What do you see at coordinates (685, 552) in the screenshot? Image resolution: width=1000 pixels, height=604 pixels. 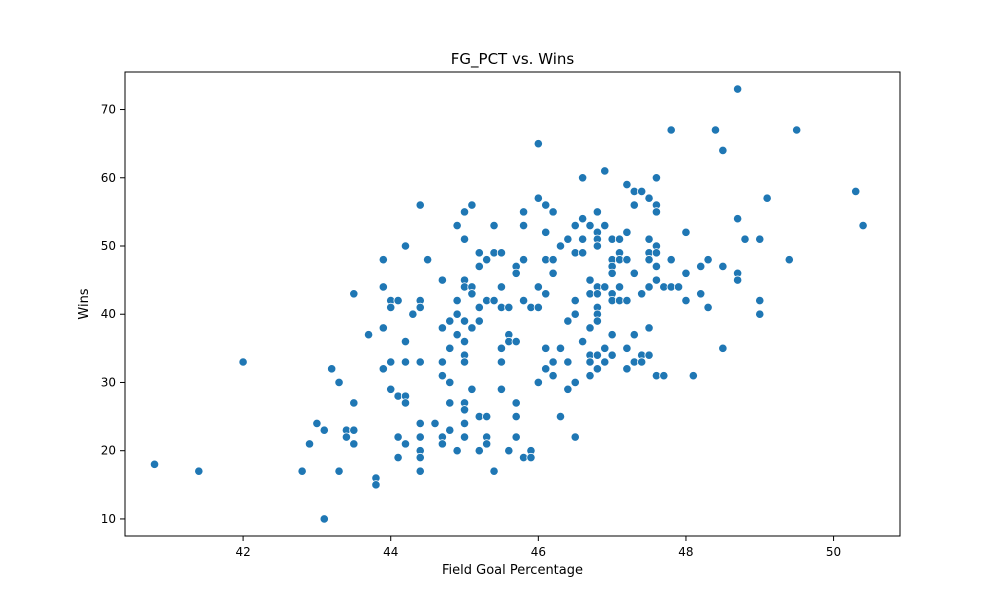 I see `x-tick-label: 48` at bounding box center [685, 552].